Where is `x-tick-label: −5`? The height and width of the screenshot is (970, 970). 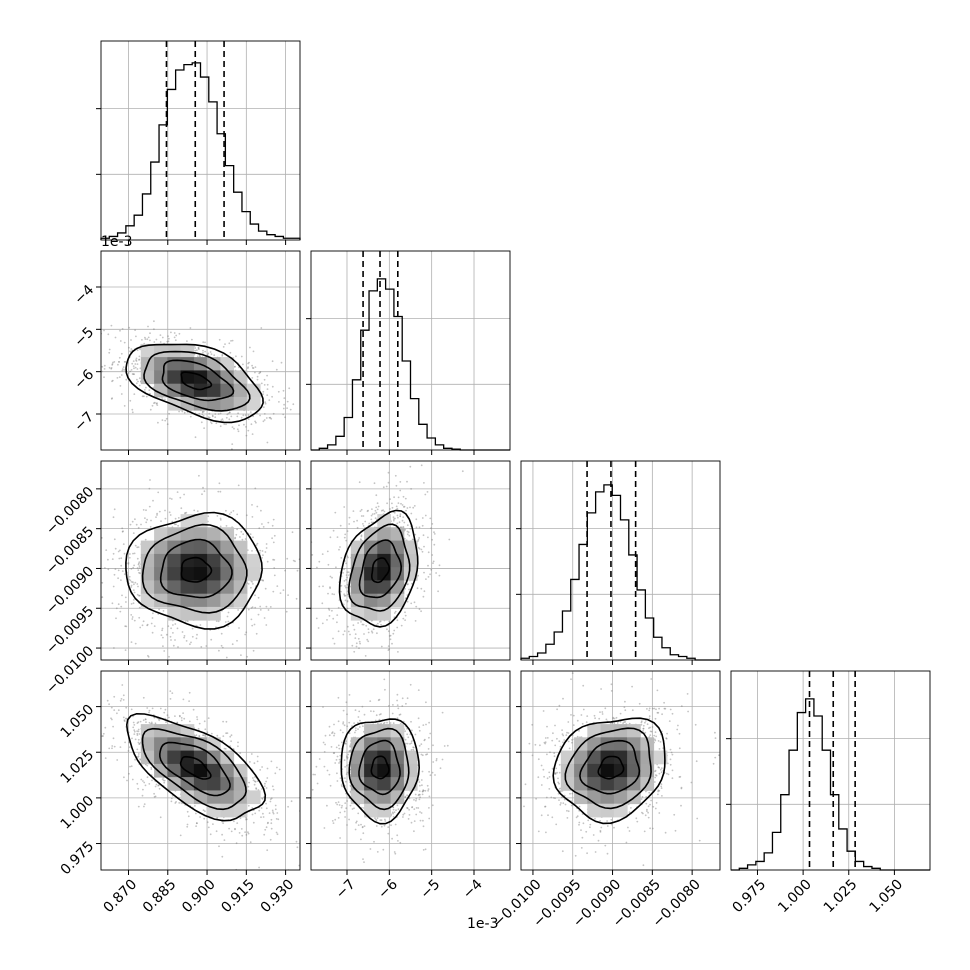
x-tick-label: −5 is located at coordinates (430, 889).